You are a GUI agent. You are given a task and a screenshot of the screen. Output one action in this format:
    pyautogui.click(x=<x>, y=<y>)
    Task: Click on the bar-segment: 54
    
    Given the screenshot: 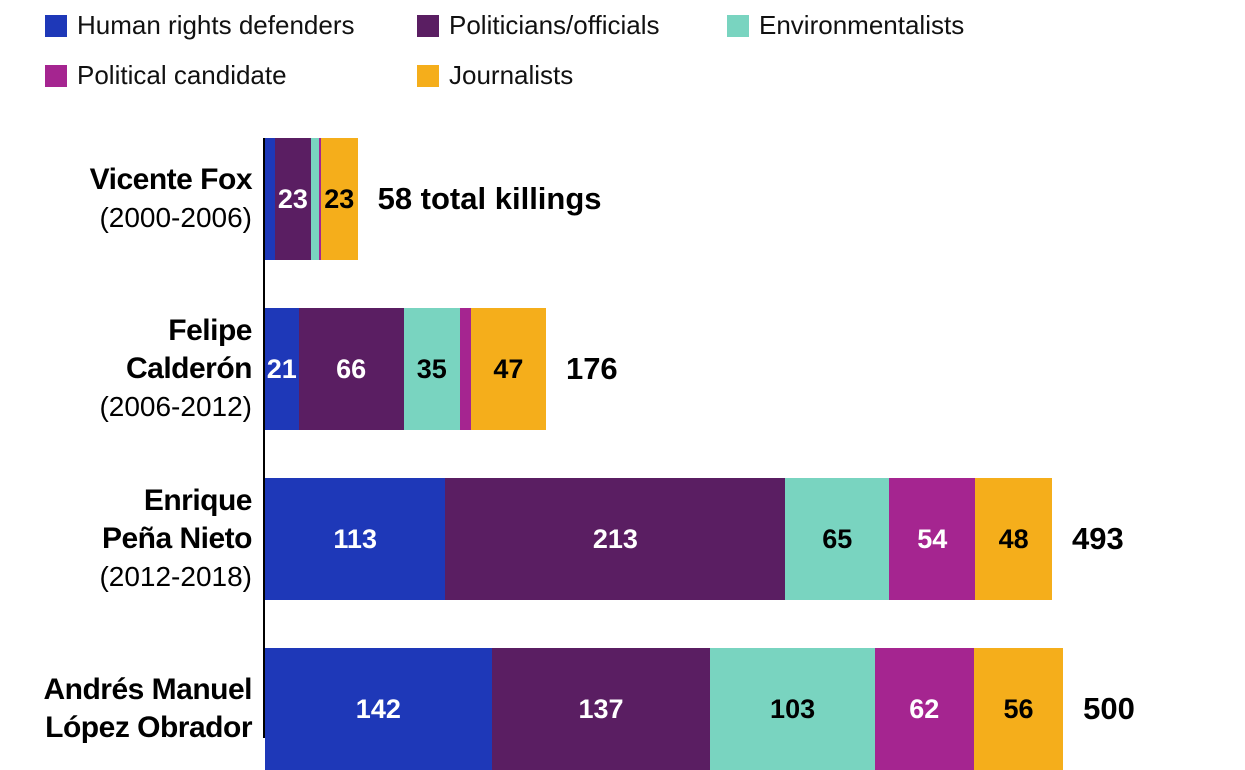 What is the action you would take?
    pyautogui.click(x=932, y=539)
    